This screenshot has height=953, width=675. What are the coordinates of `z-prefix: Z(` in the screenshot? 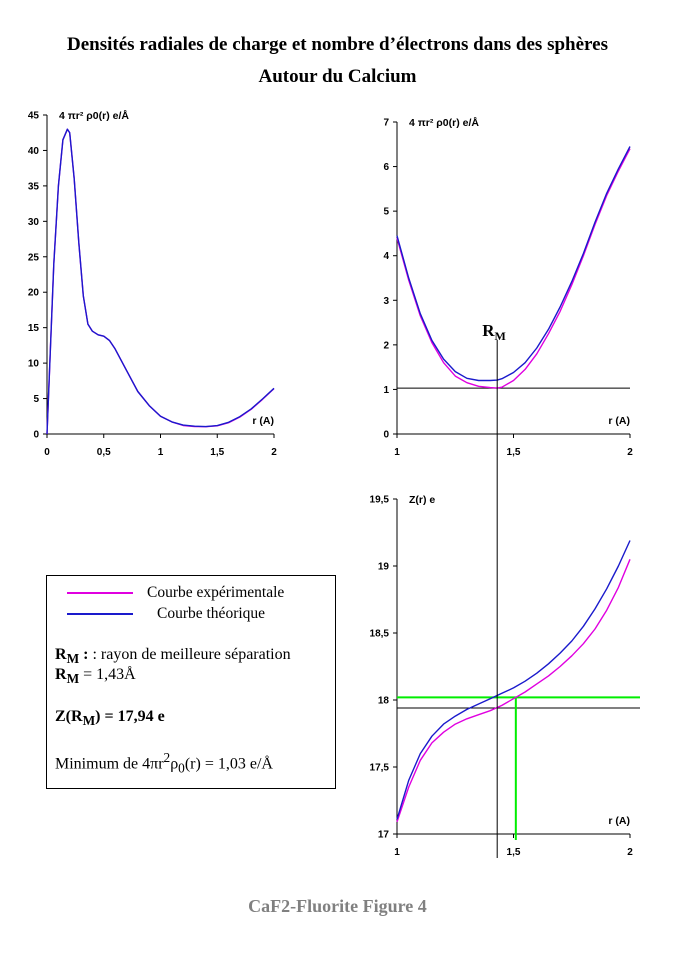 It's located at (63, 716).